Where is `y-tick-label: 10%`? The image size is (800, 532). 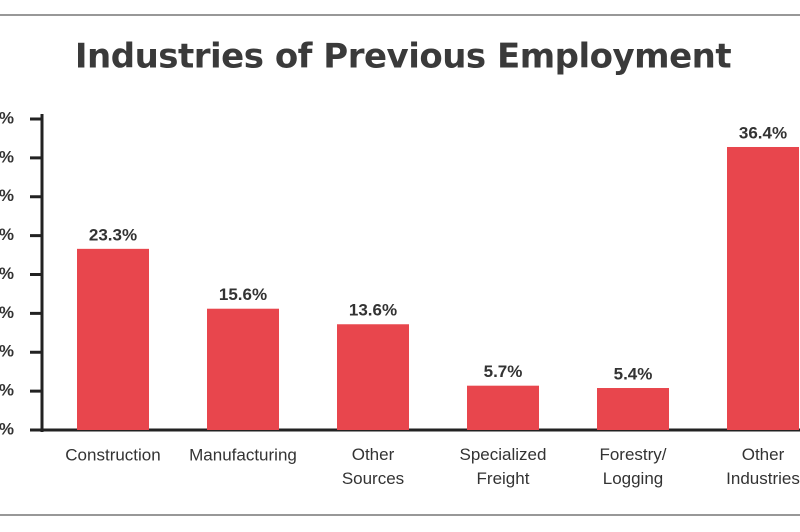 y-tick-label: 10% is located at coordinates (7, 351).